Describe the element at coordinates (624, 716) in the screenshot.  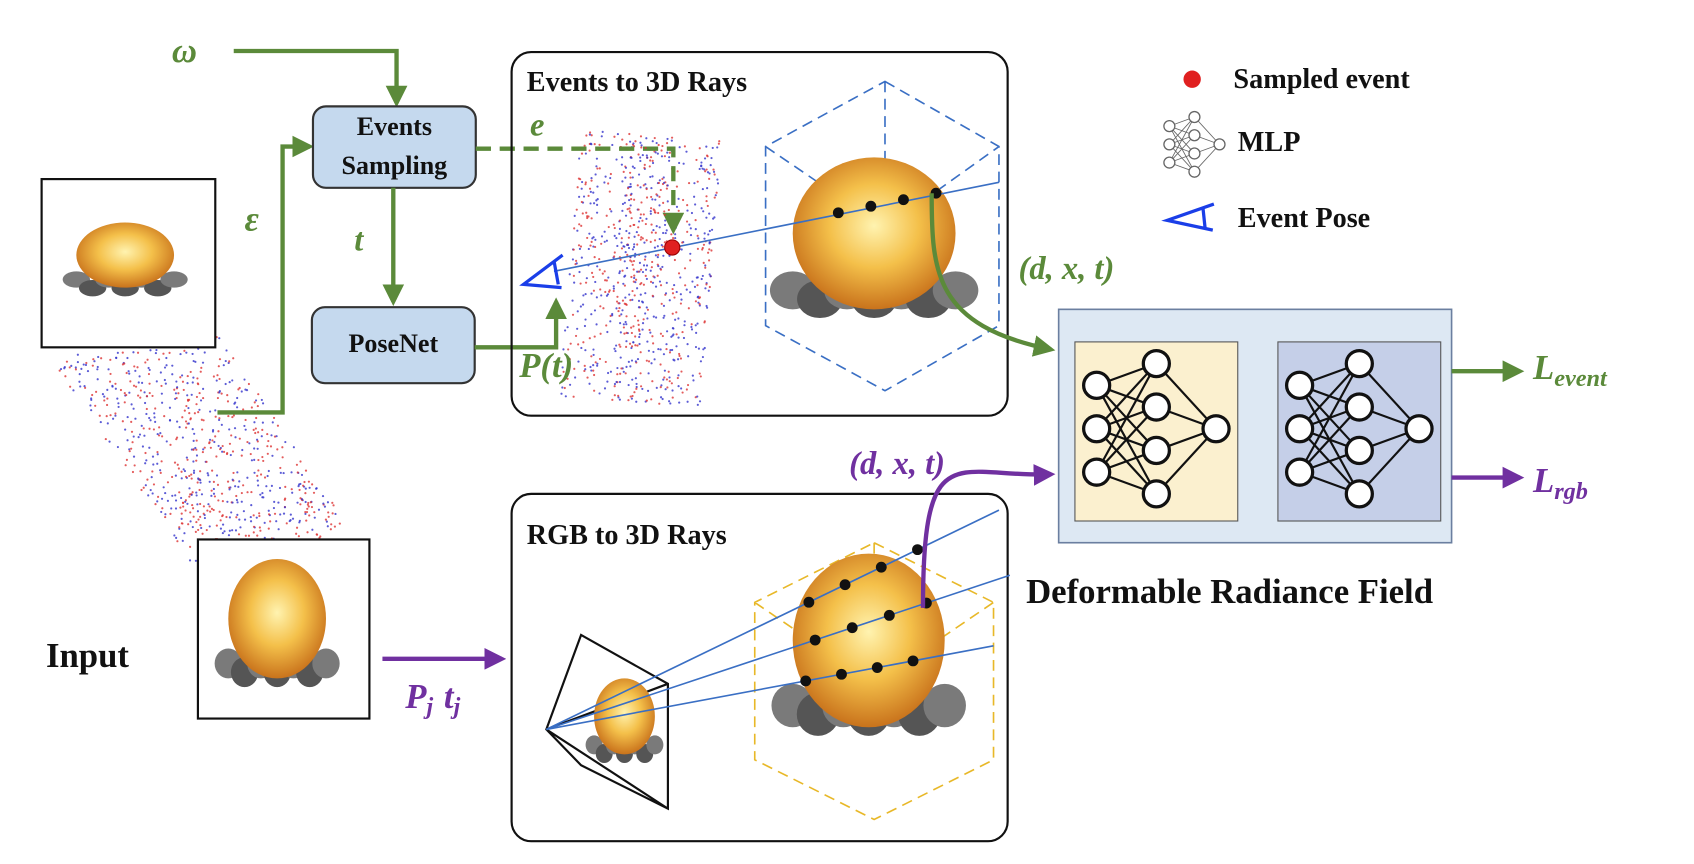
I see `fire` at that location.